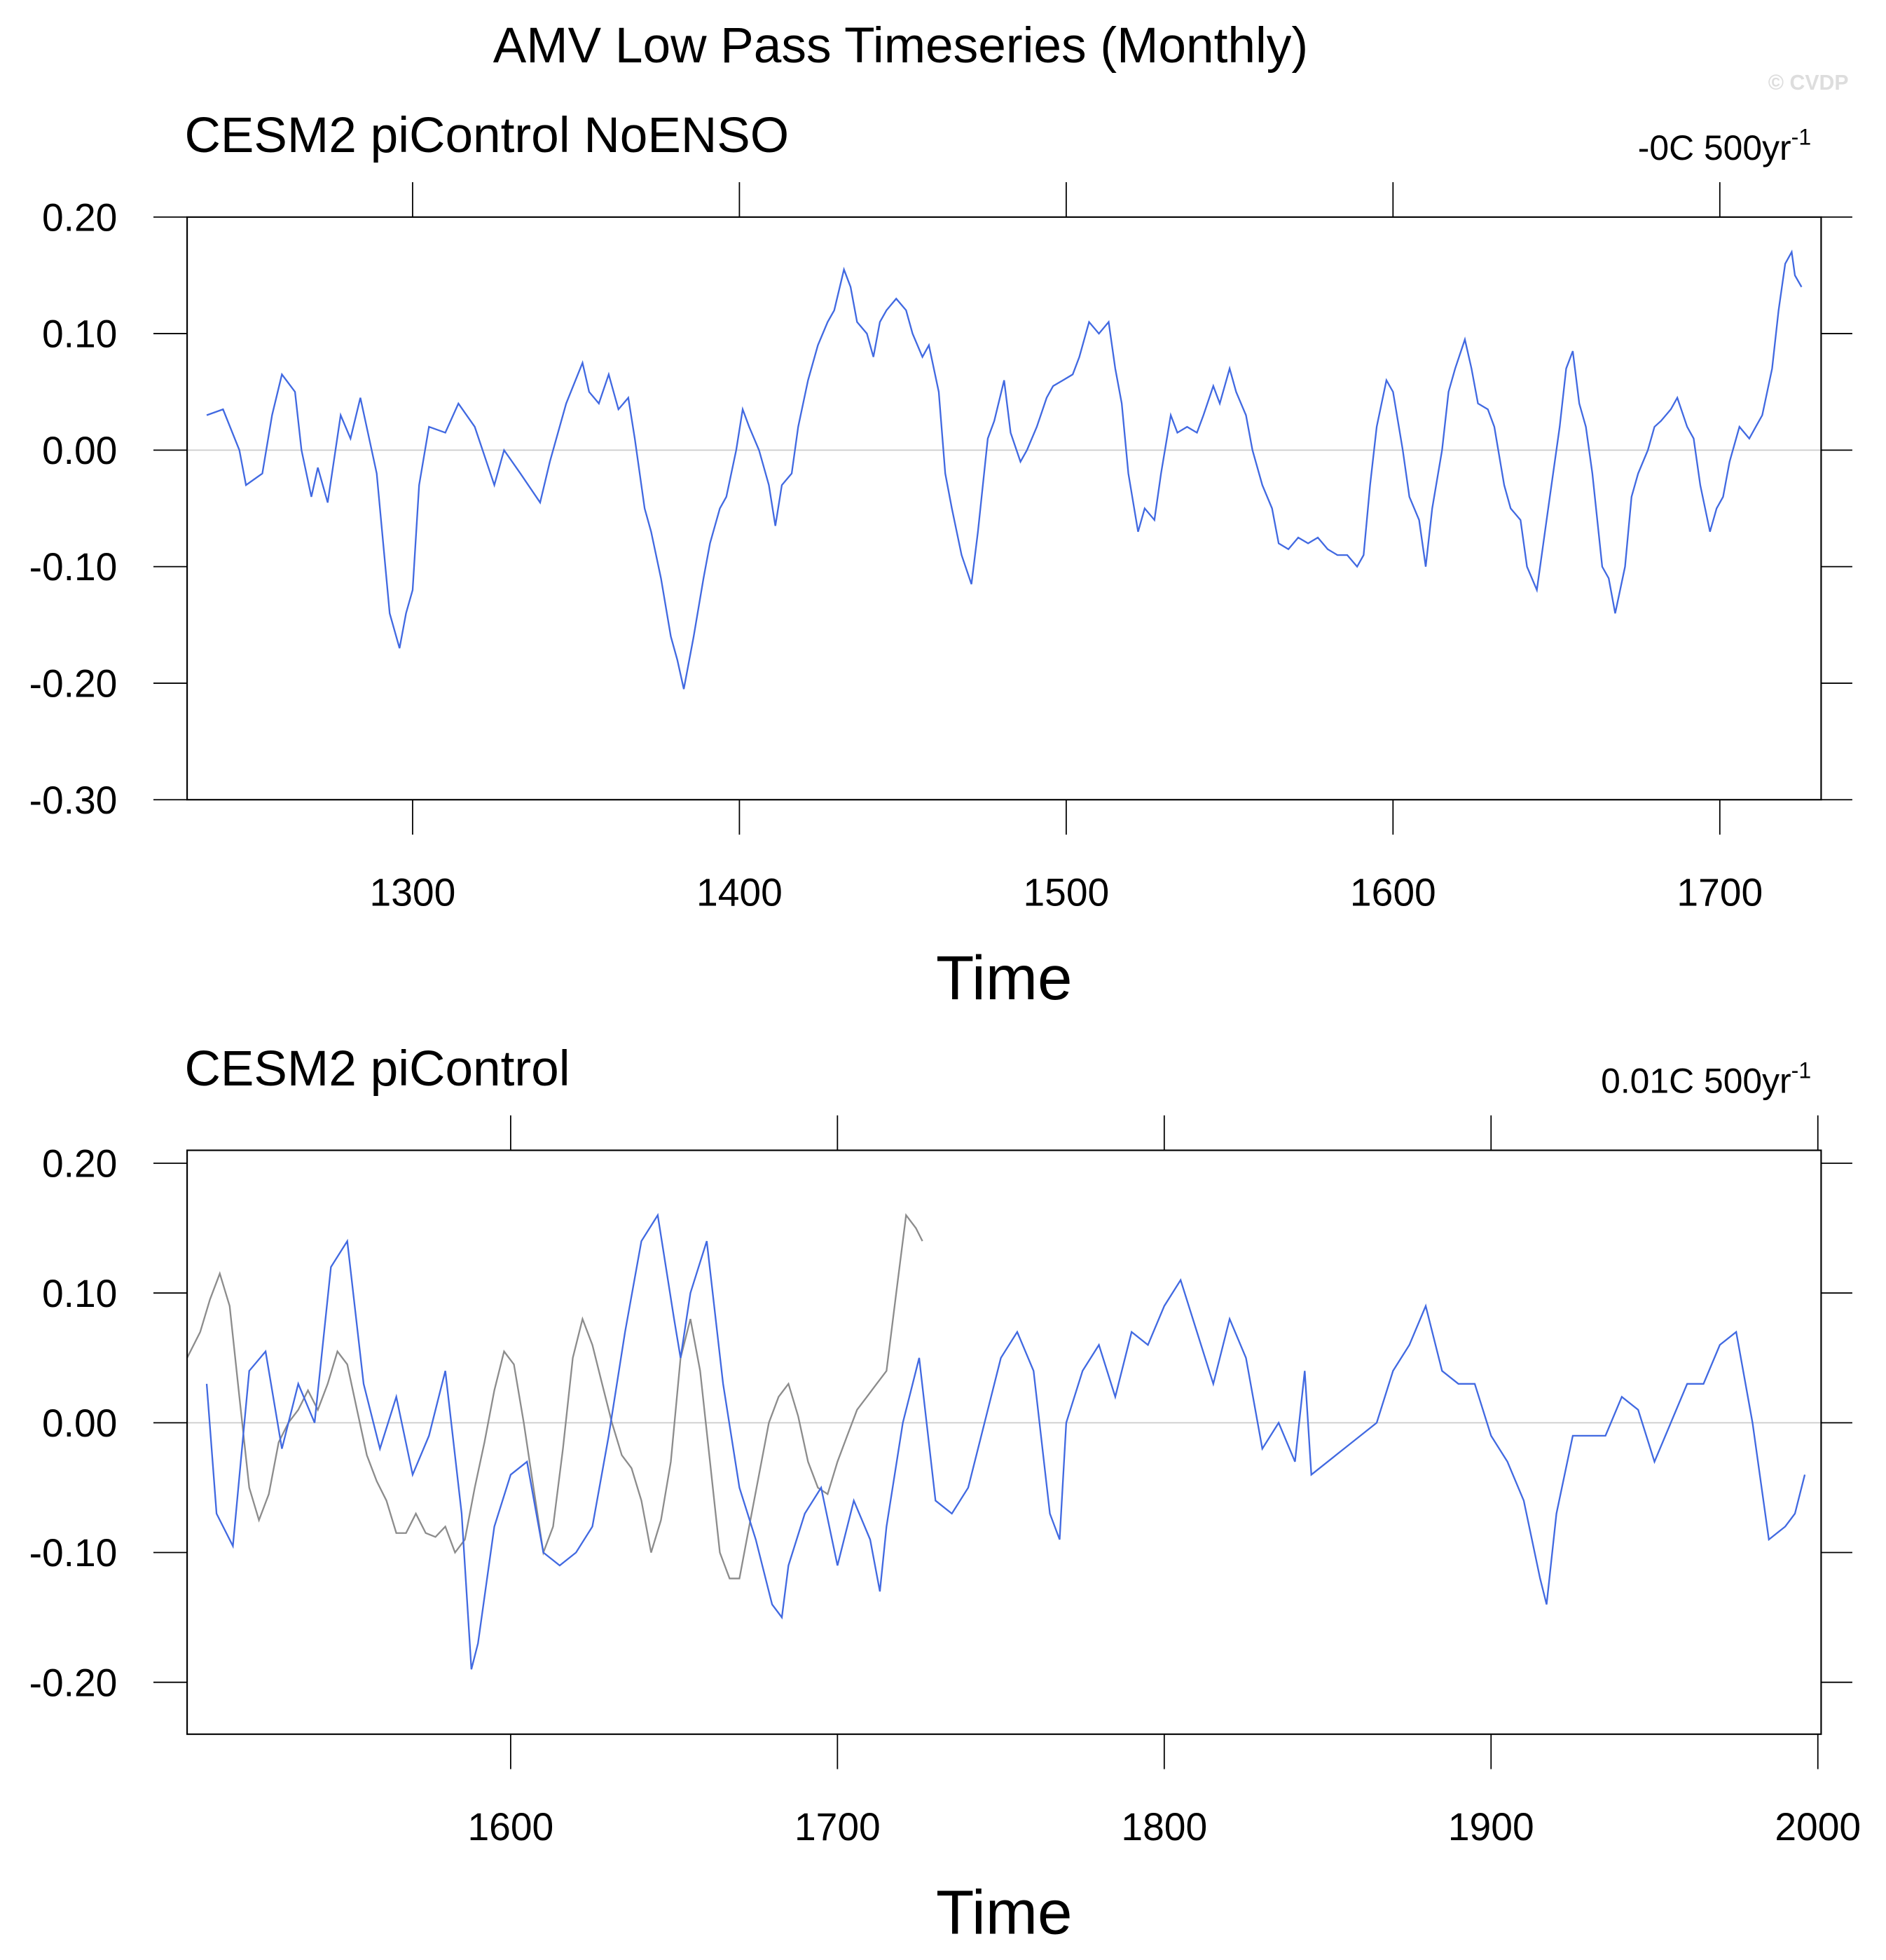  I want to click on x-tick-label: 1300, so click(413, 892).